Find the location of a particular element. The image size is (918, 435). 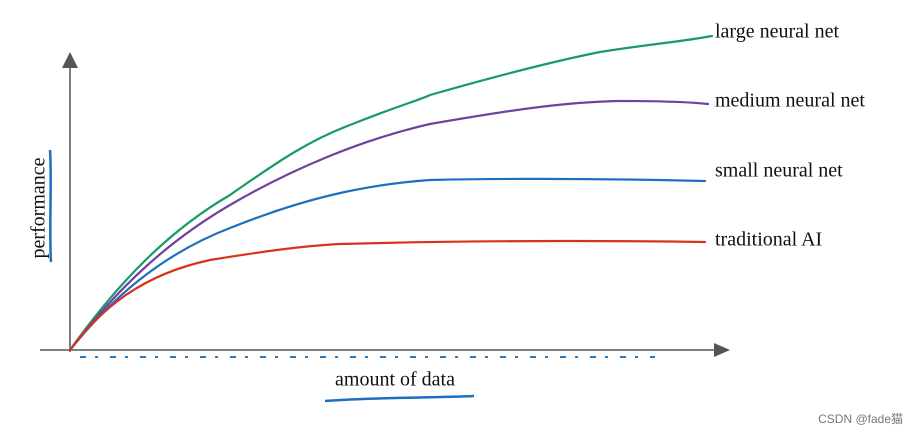

y-axis-arrow is located at coordinates (70, 60).